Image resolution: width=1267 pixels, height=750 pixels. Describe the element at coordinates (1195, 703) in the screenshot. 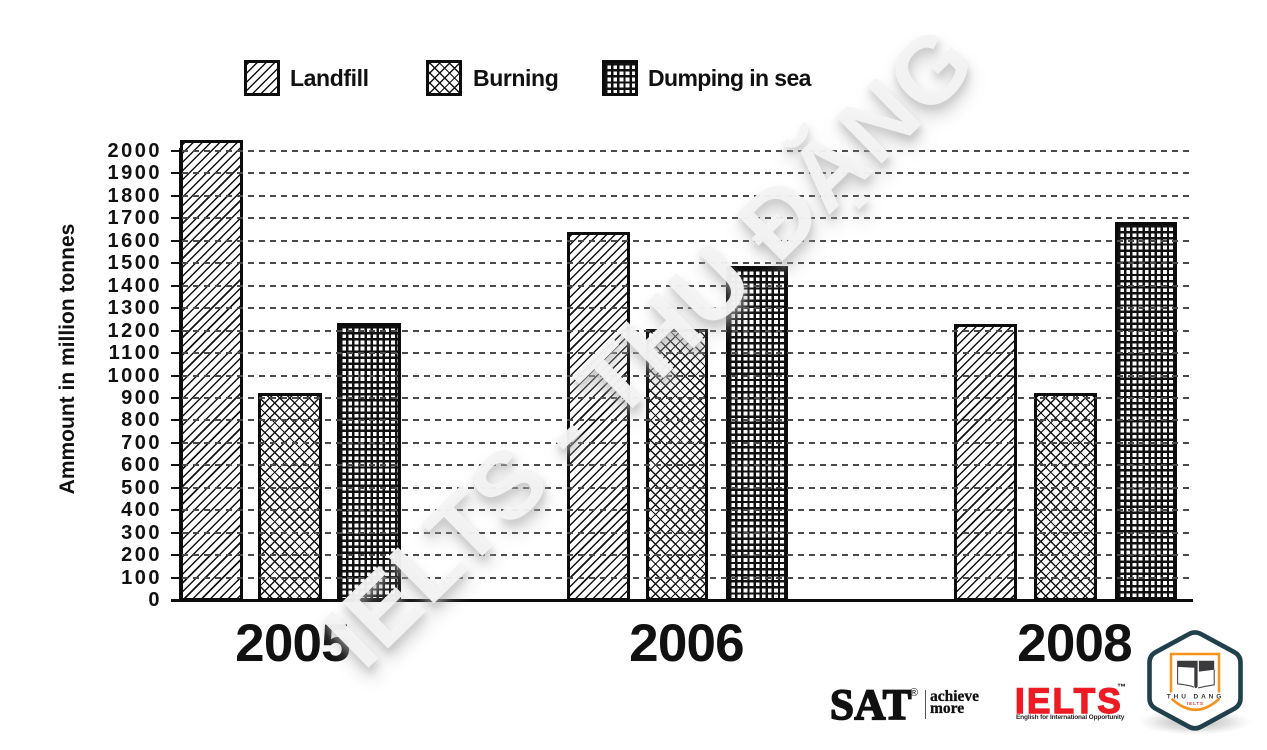

I see `svg-text: IELTS` at that location.